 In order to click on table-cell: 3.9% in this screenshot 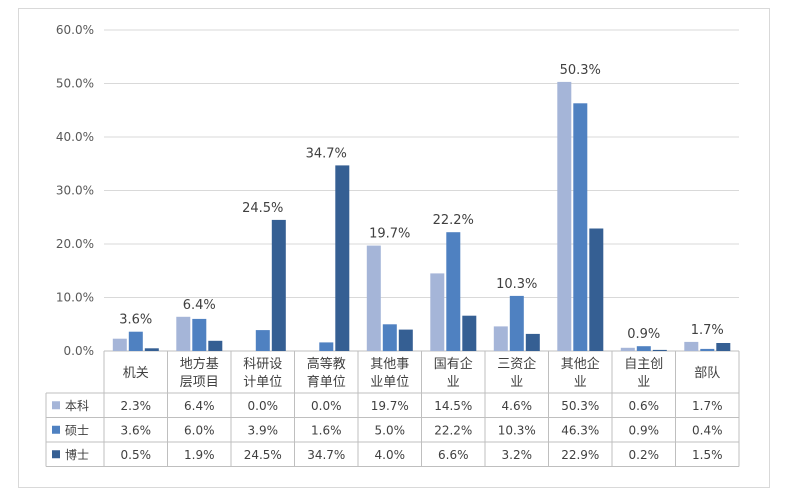, I will do `click(263, 430)`.